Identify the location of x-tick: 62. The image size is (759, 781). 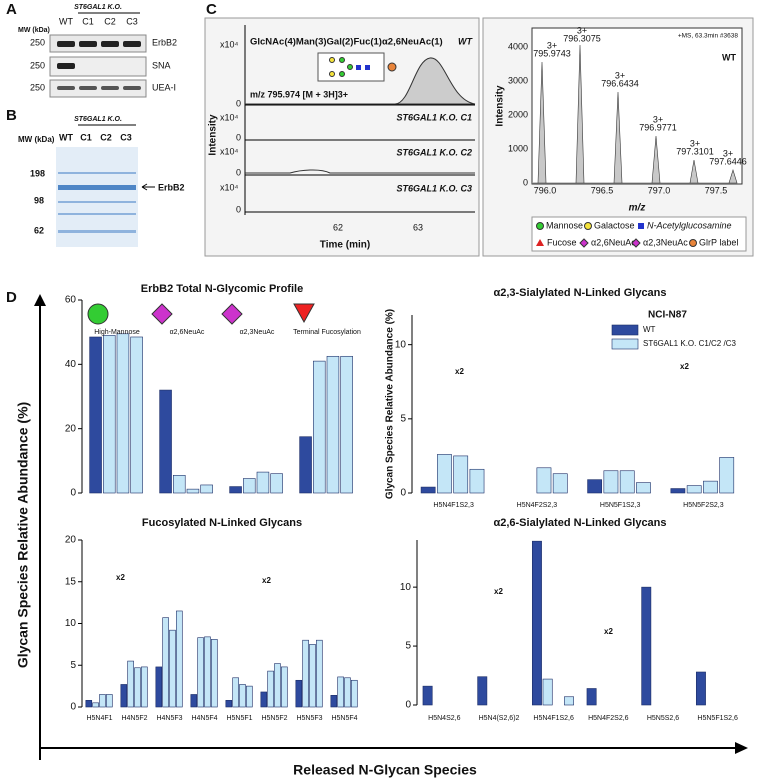
(338, 227).